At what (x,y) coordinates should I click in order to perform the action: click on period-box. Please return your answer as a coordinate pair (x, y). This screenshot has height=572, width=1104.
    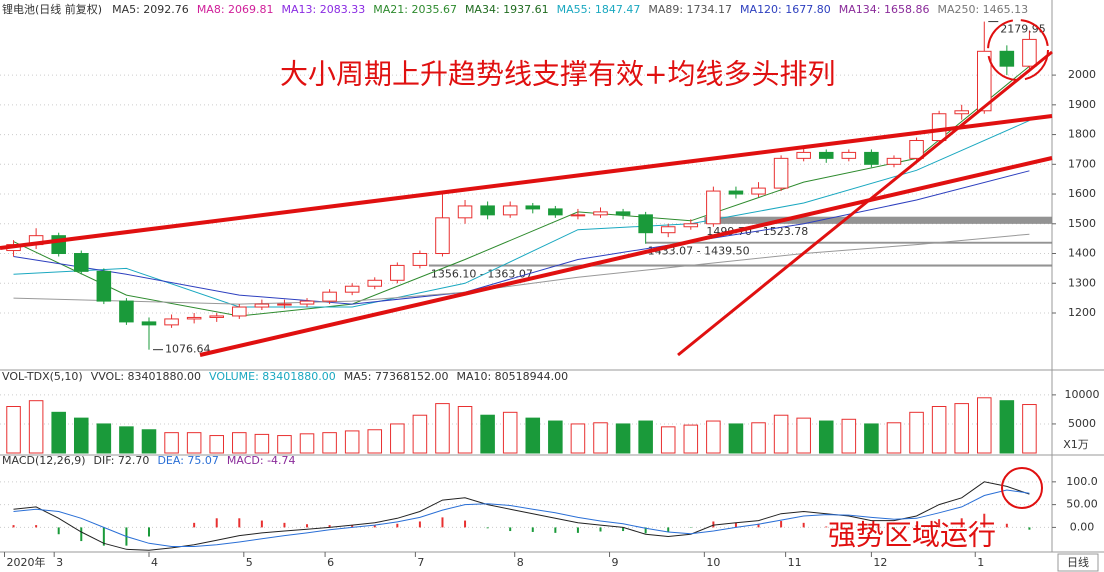
    Looking at the image, I should click on (1078, 562).